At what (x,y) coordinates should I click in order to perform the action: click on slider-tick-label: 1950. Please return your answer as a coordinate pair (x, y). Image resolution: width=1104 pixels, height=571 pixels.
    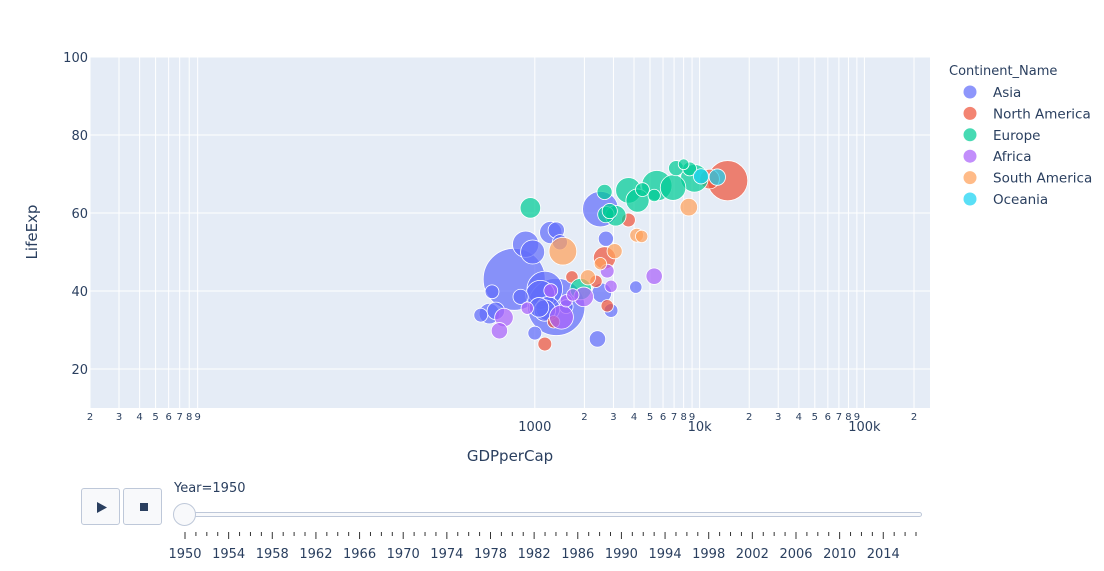
    Looking at the image, I should click on (184, 554).